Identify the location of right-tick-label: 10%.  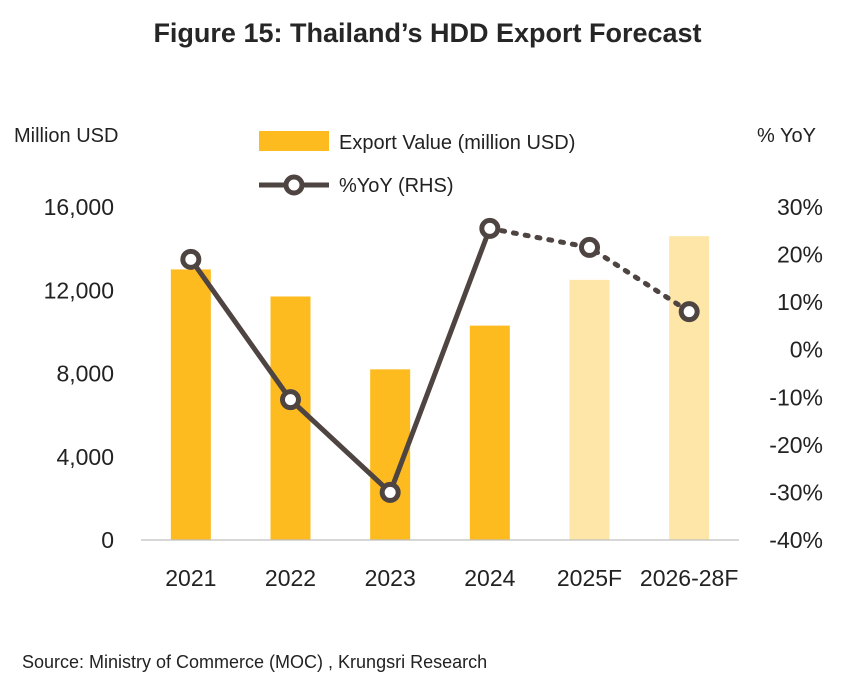
(800, 302).